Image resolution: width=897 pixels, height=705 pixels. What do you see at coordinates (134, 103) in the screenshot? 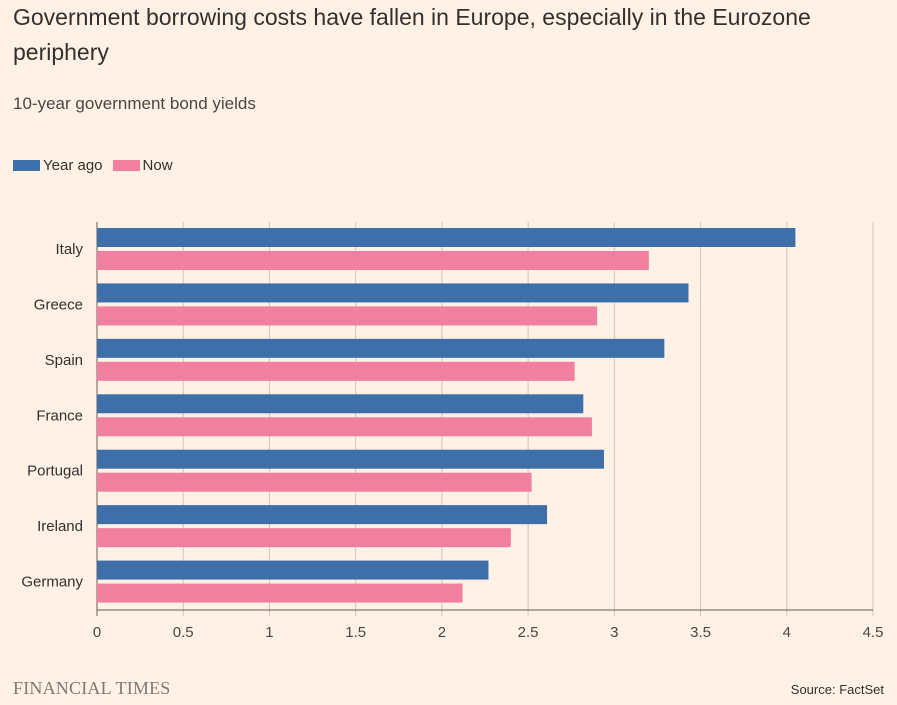
I see `chart-subtitle: 10-year government bond yields` at bounding box center [134, 103].